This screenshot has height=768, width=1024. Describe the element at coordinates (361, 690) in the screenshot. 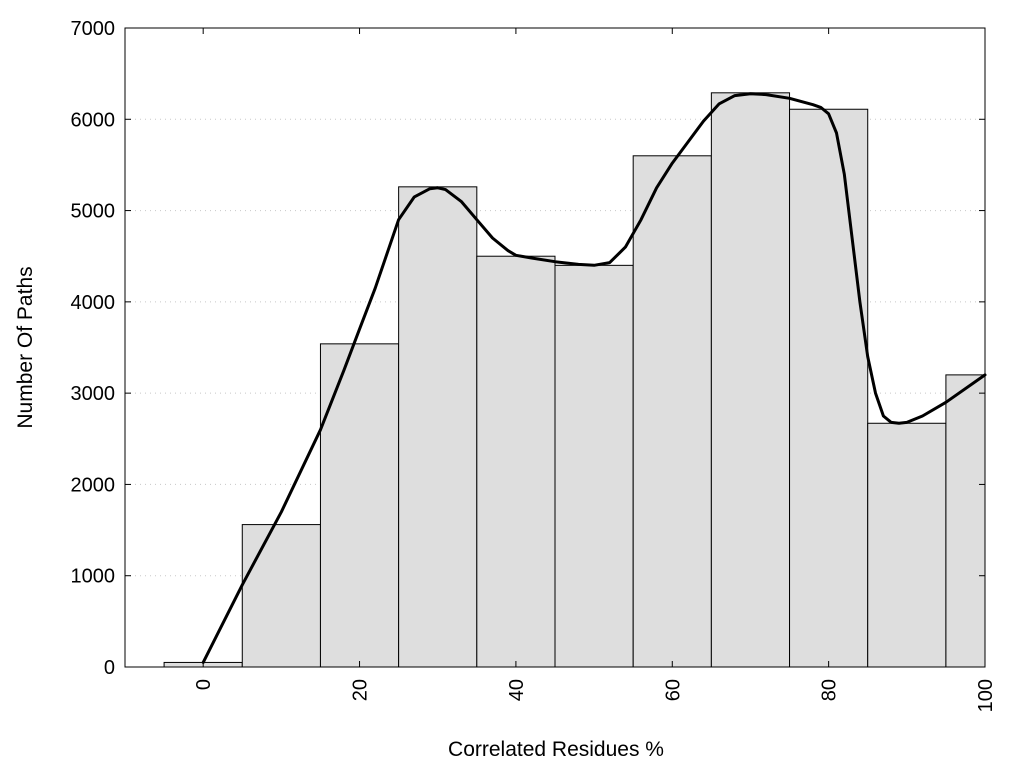

I see `x-tick-label: 20` at that location.